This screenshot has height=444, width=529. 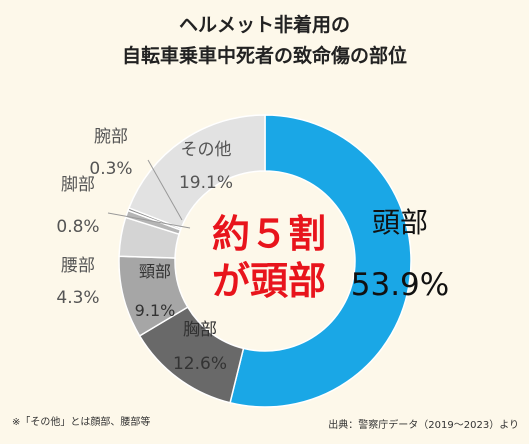 What do you see at coordinates (78, 185) in the screenshot?
I see `slice-5-name-label: 脚部` at bounding box center [78, 185].